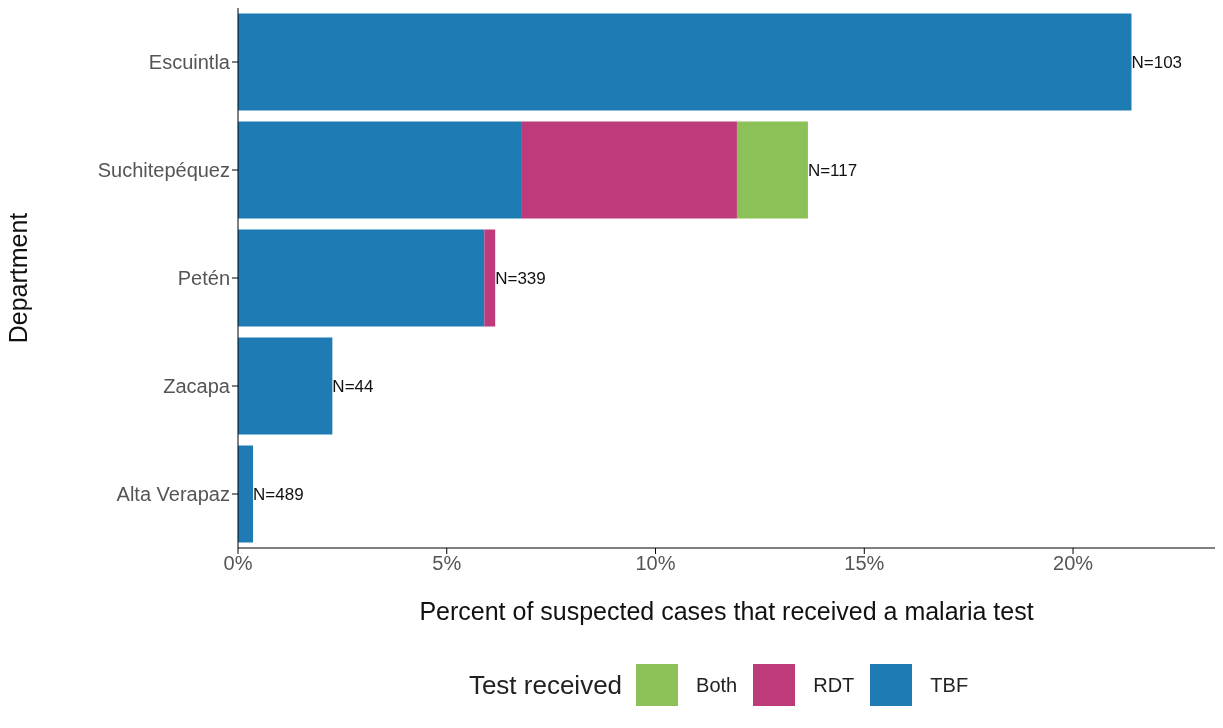  What do you see at coordinates (864, 563) in the screenshot?
I see `x-tick-label: 15%` at bounding box center [864, 563].